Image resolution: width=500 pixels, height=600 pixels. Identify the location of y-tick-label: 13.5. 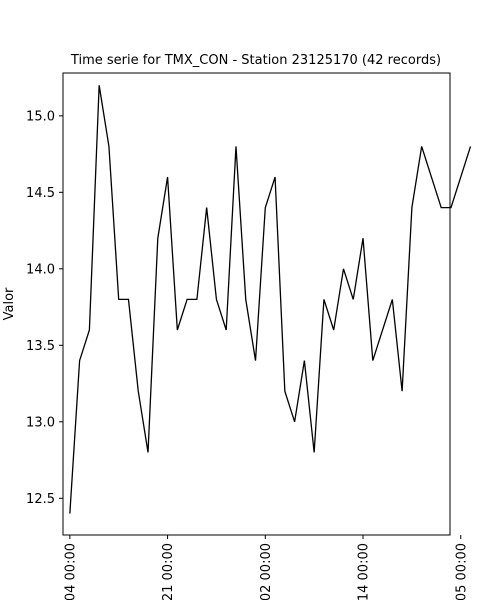
(40, 346).